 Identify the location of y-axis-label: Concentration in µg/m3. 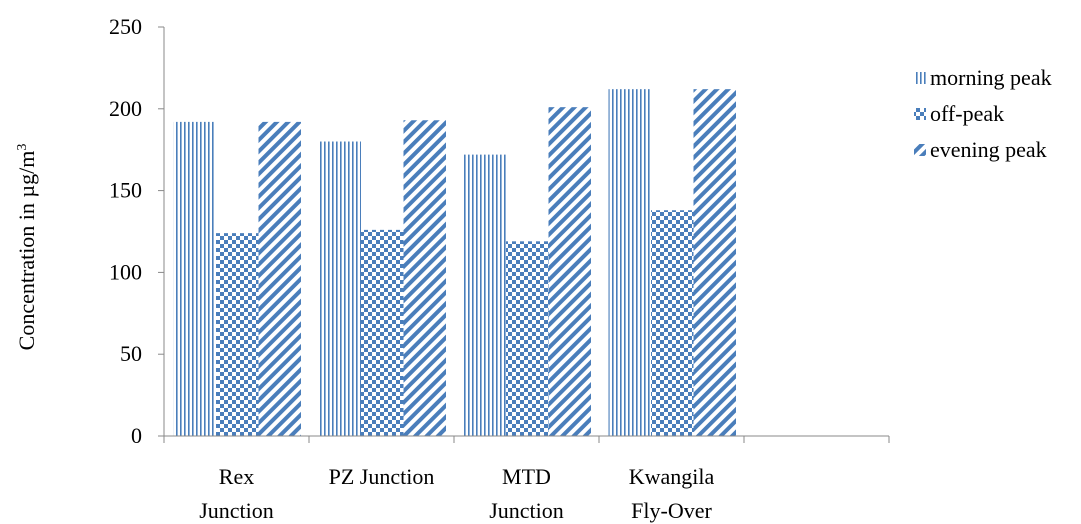
(26, 247).